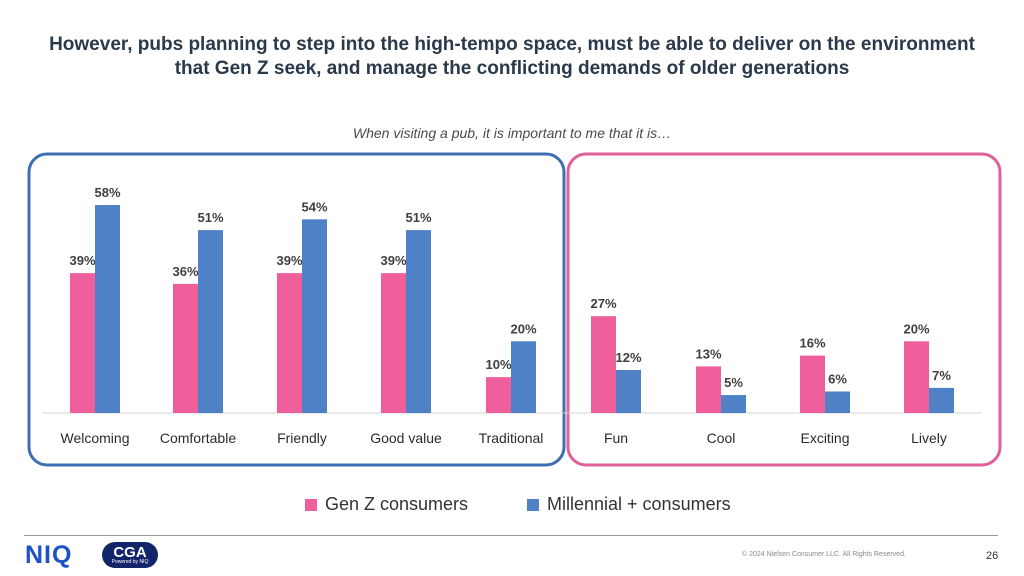 The image size is (1024, 576). What do you see at coordinates (628, 357) in the screenshot?
I see `data-label-millennial: 12%` at bounding box center [628, 357].